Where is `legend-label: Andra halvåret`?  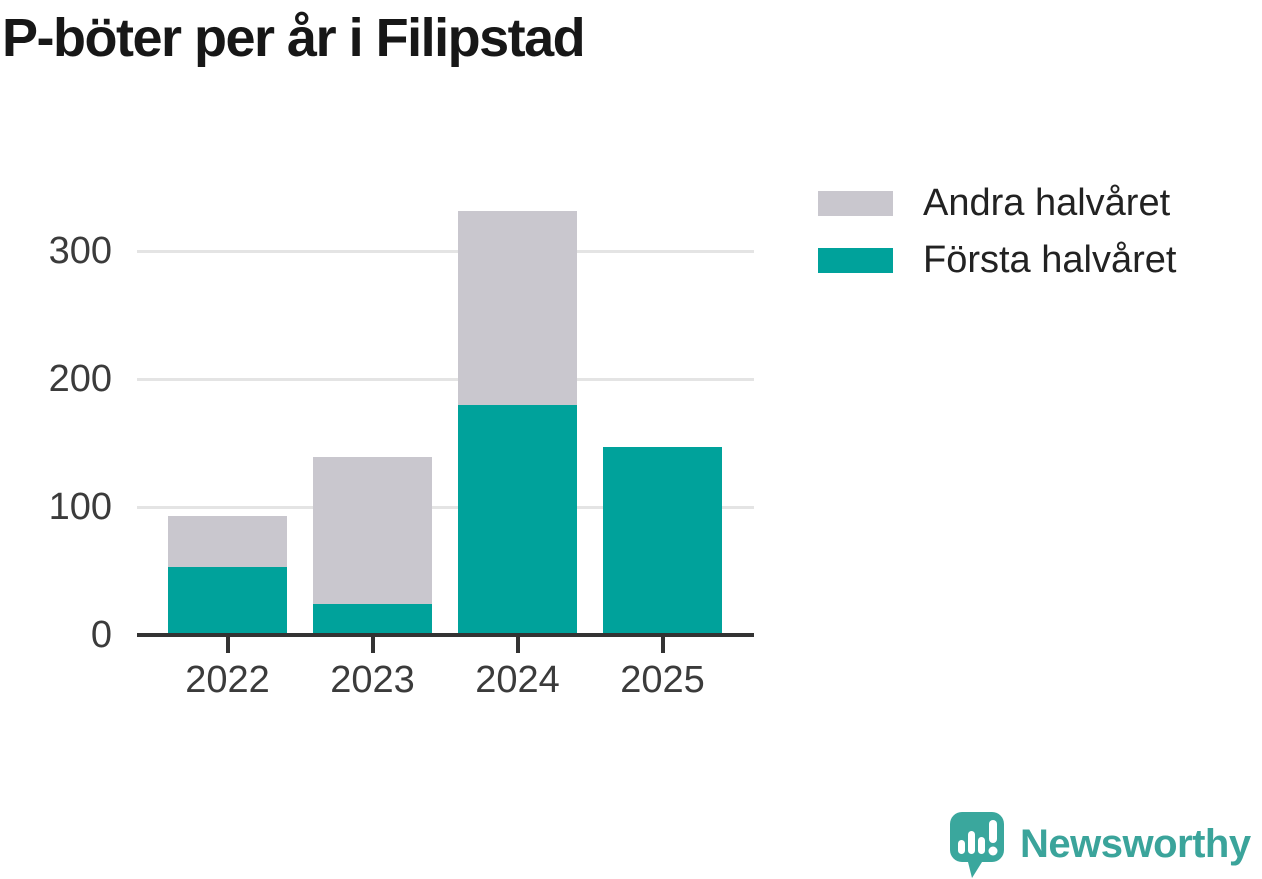 legend-label: Andra halvåret is located at coordinates (1047, 203).